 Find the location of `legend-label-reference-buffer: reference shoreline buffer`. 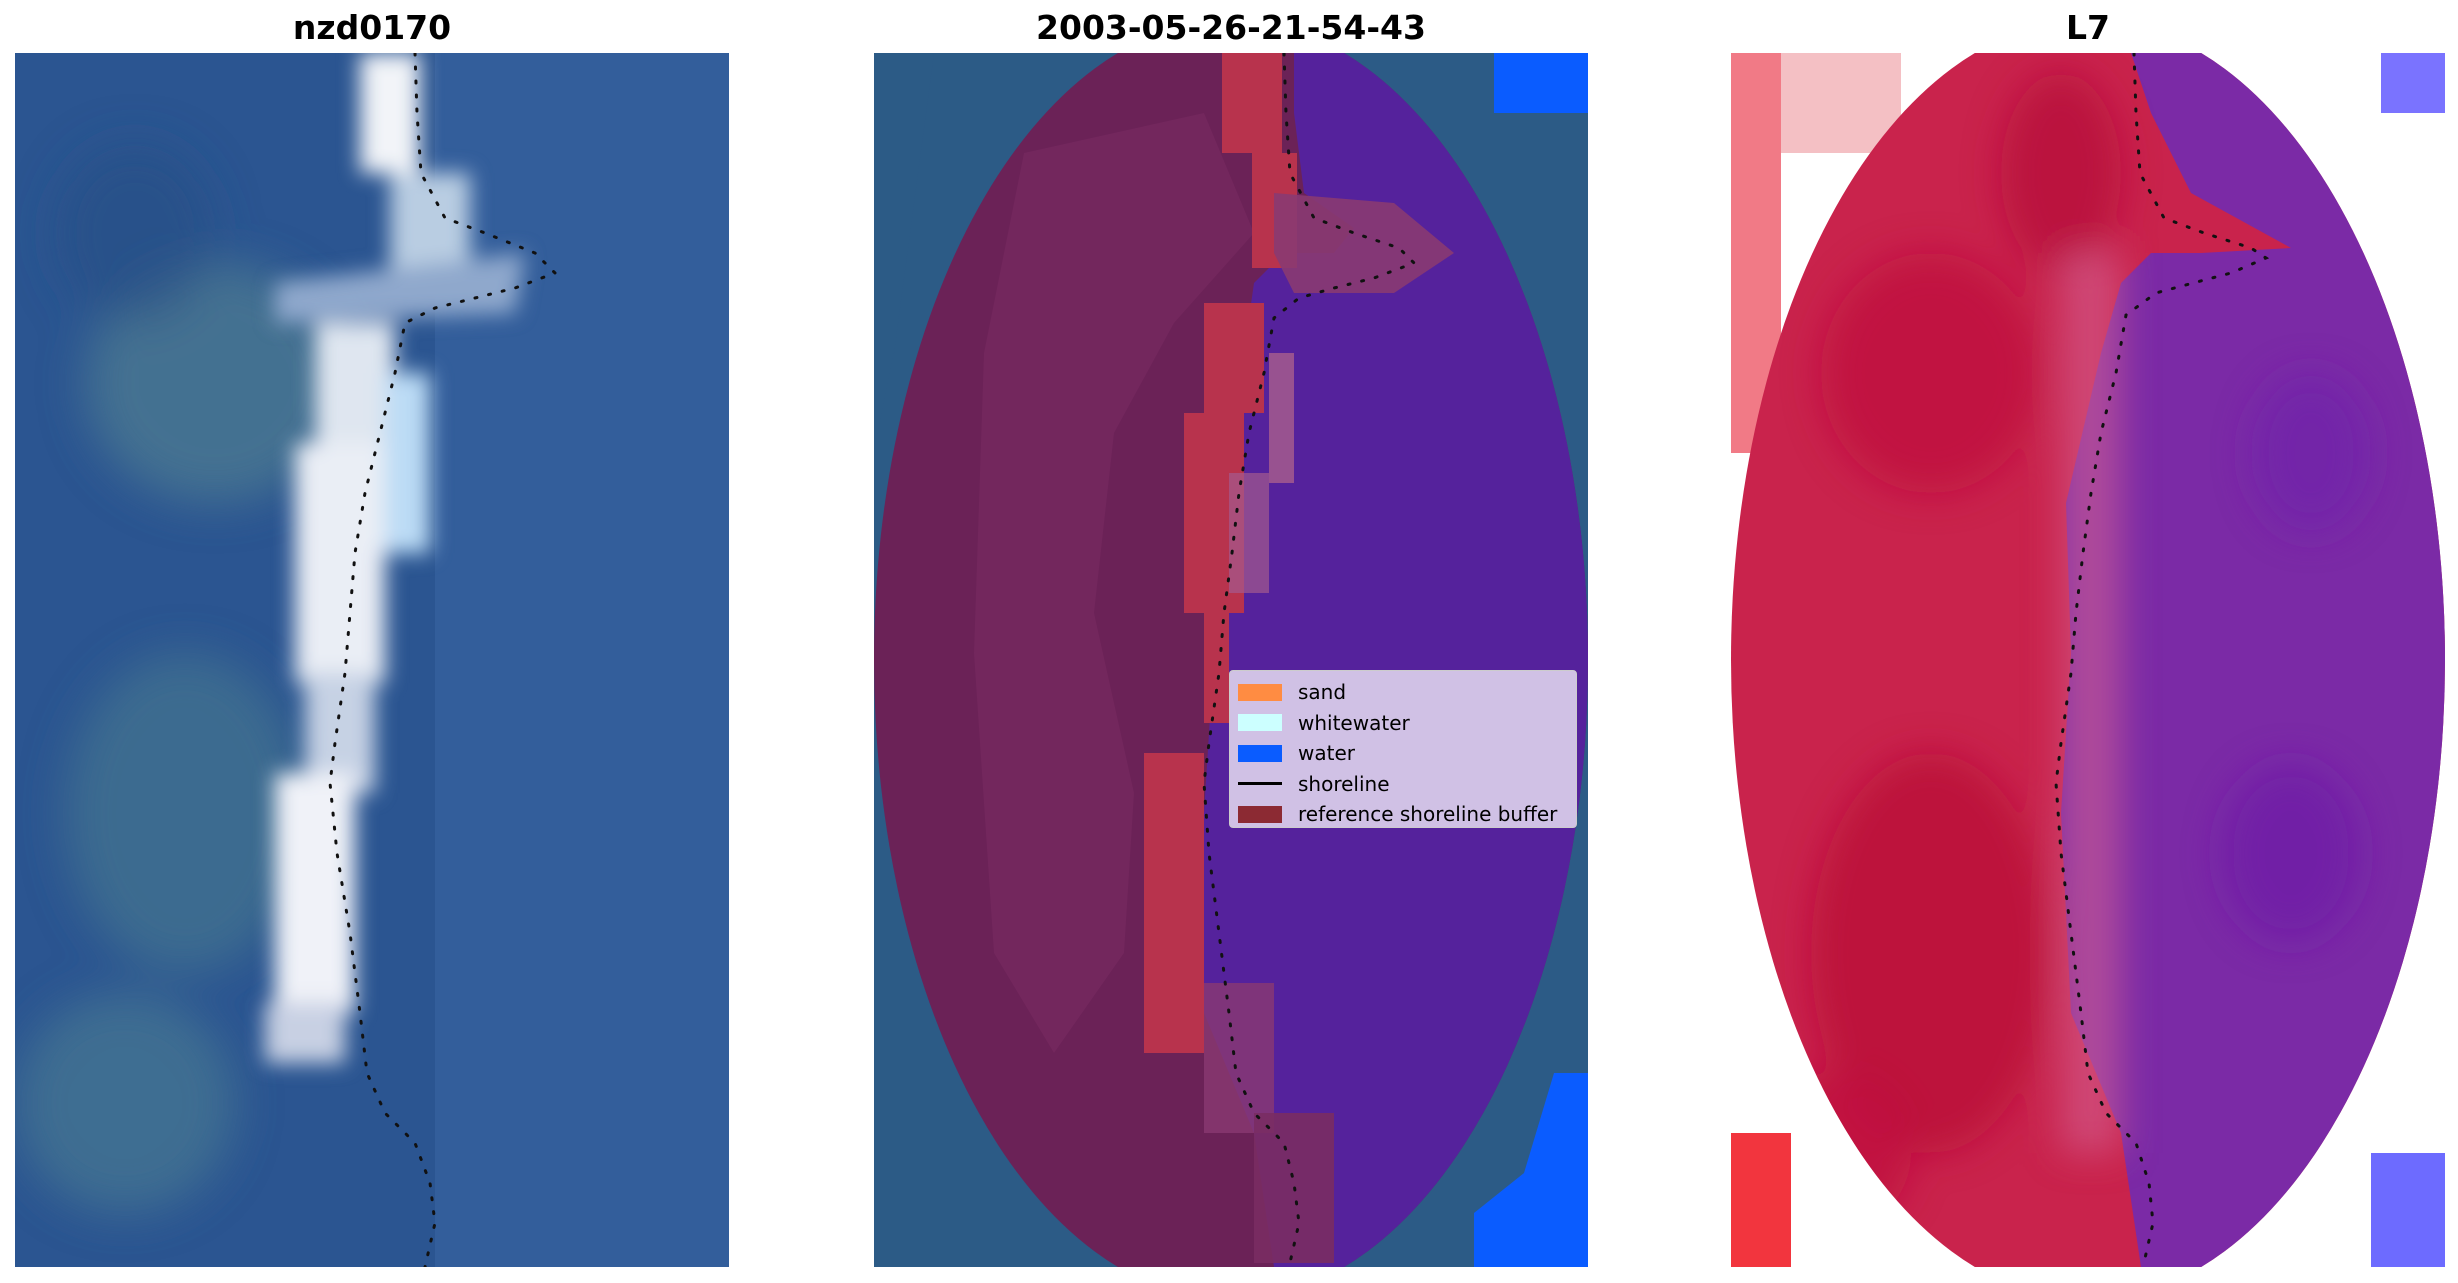

legend-label-reference-buffer: reference shoreline buffer is located at coordinates (1428, 814).